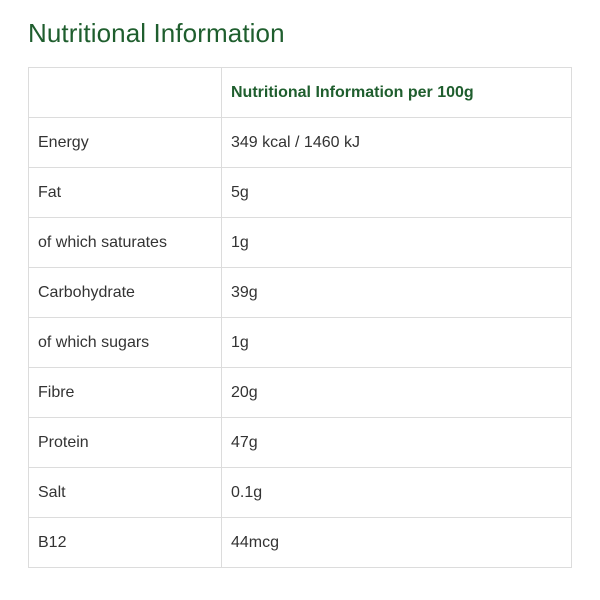  I want to click on nutrient-value: 44mcg, so click(396, 542).